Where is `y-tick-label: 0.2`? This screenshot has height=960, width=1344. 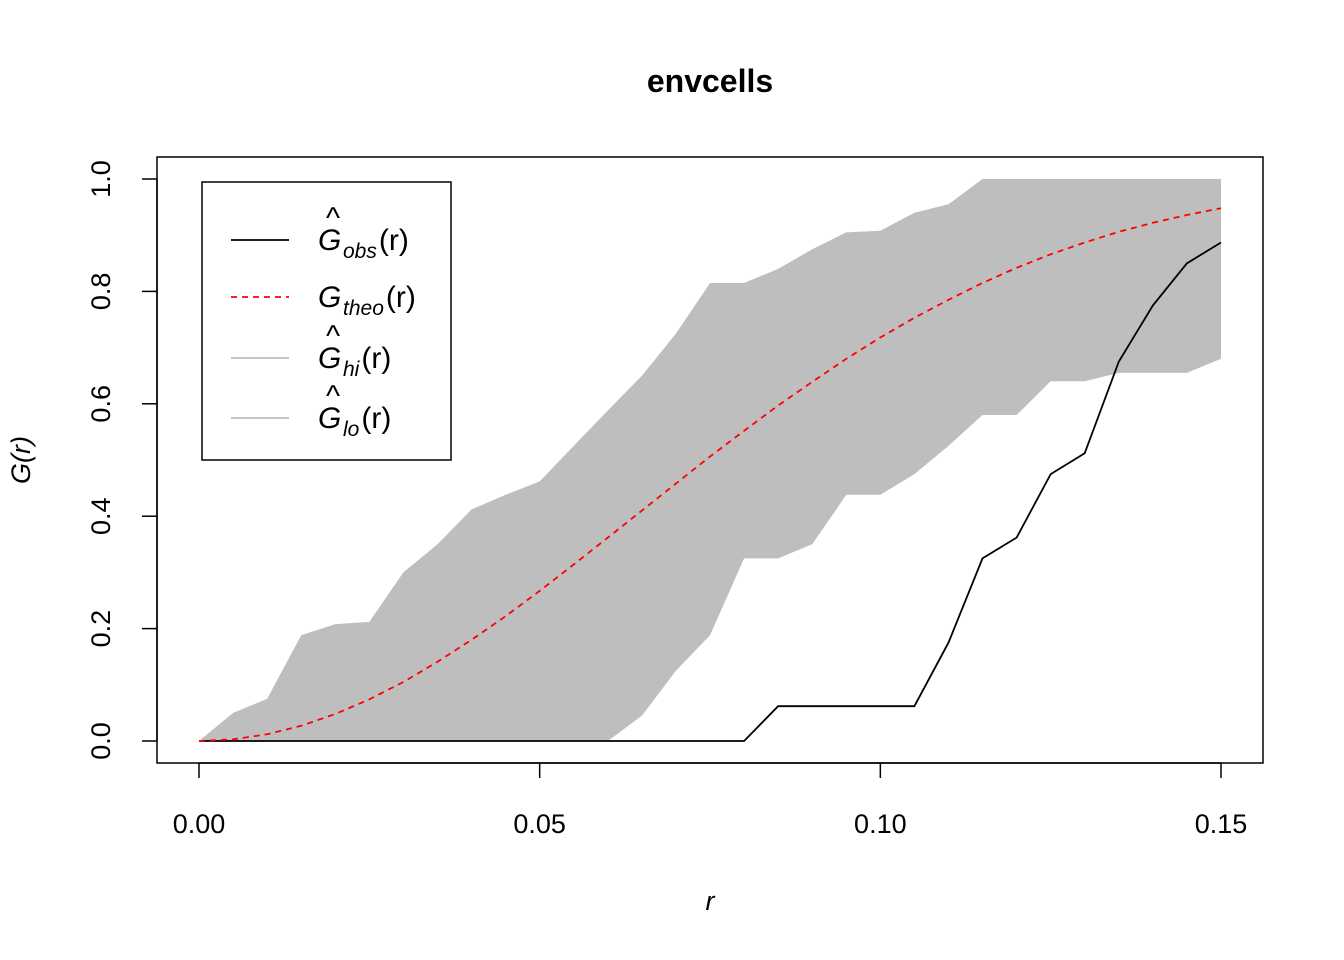 y-tick-label: 0.2 is located at coordinates (101, 629).